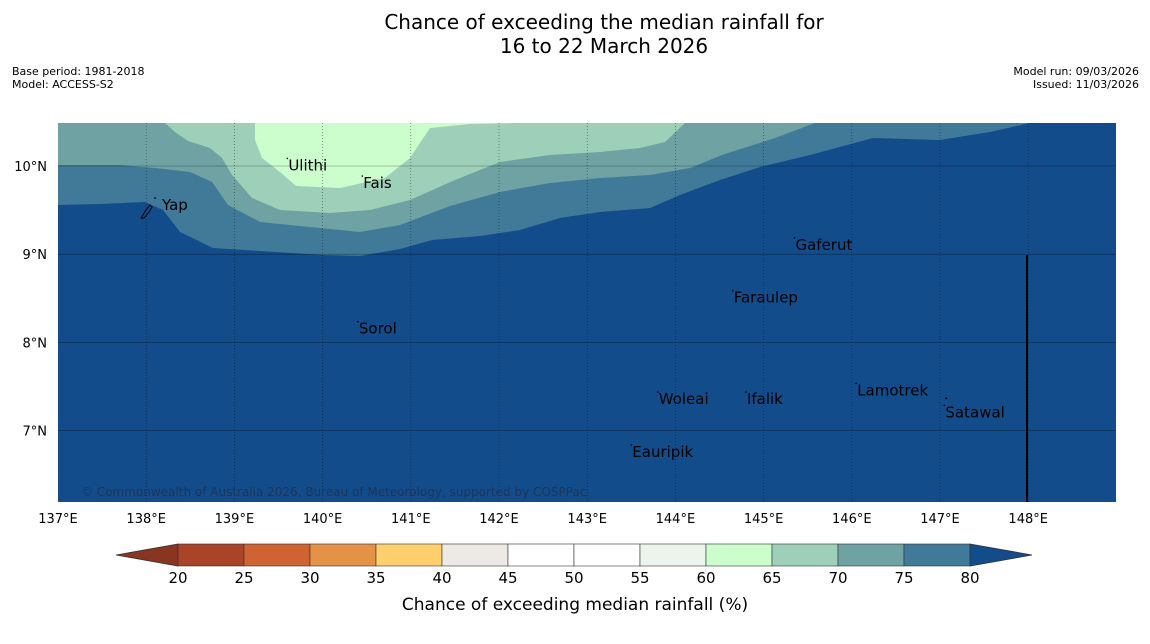  I want to click on place-eauripik: Eauripik, so click(662, 452).